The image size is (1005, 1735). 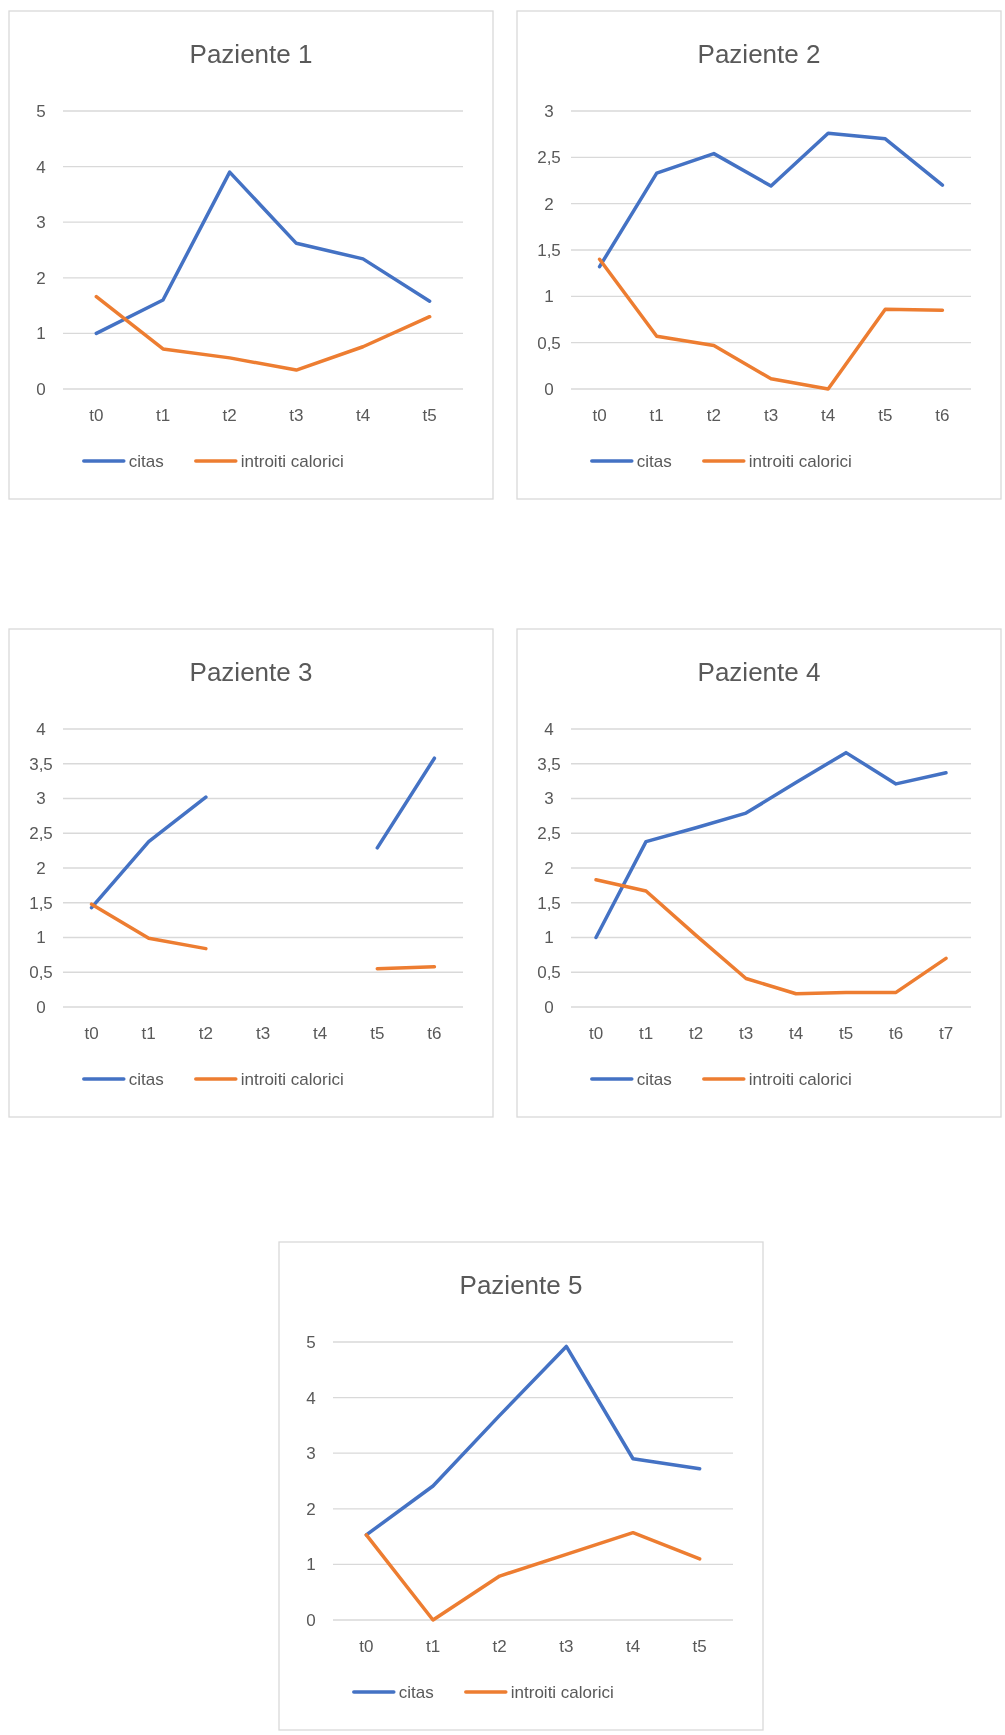 What do you see at coordinates (521, 1285) in the screenshot?
I see `chart-title: Paziente 5` at bounding box center [521, 1285].